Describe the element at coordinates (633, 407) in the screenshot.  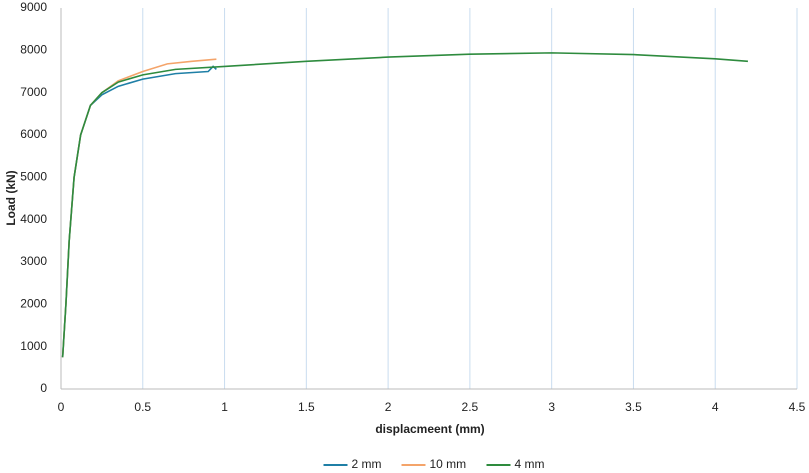
I see `x-tick-label: 3.5` at that location.